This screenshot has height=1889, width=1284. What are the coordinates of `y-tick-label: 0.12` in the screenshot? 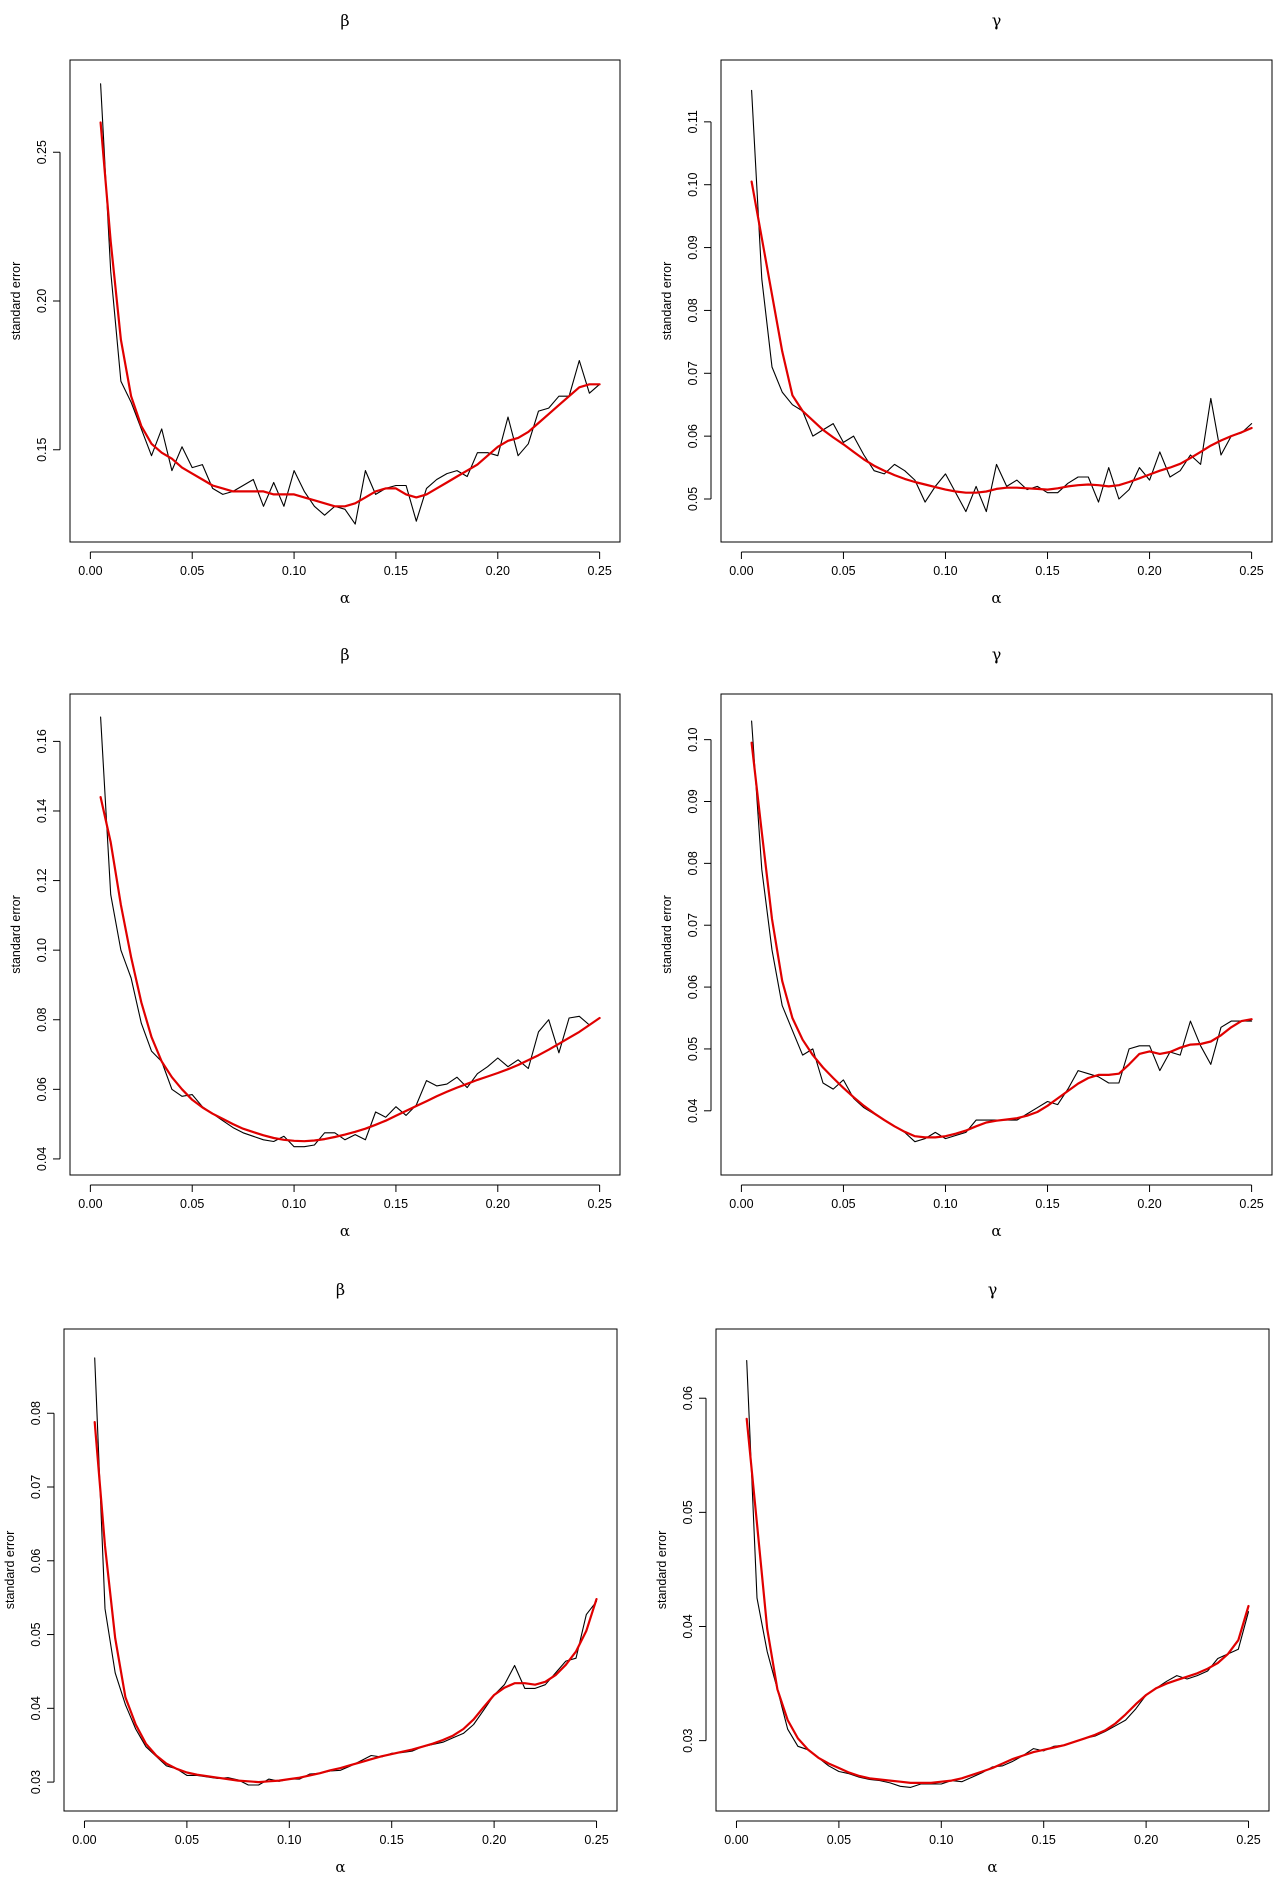 It's located at (42, 880).